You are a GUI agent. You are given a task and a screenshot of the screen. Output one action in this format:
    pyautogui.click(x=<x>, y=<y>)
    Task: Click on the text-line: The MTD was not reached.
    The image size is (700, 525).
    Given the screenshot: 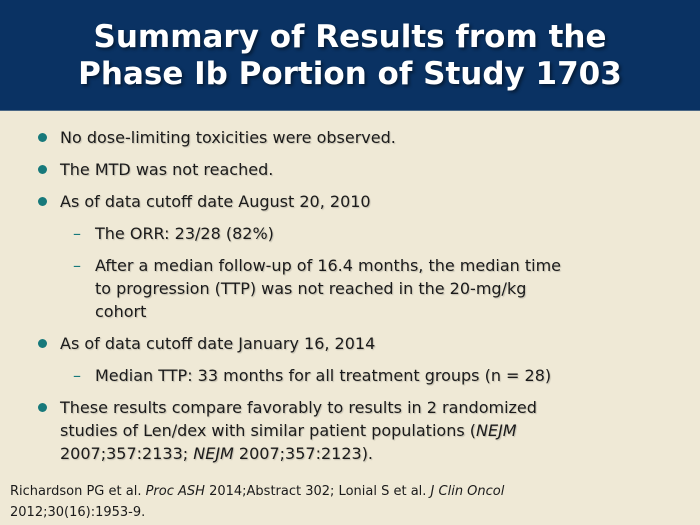 What is the action you would take?
    pyautogui.click(x=380, y=169)
    